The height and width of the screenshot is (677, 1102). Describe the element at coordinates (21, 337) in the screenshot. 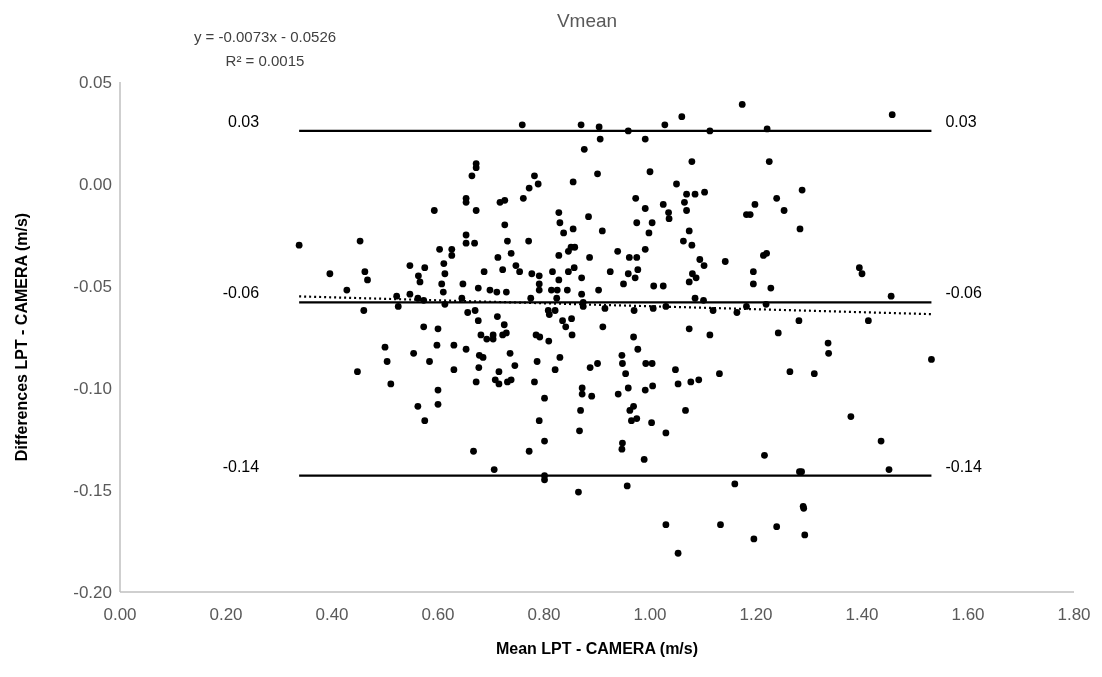

I see `y-axis-title: Differences LPT - CAMERA (m/s)` at that location.